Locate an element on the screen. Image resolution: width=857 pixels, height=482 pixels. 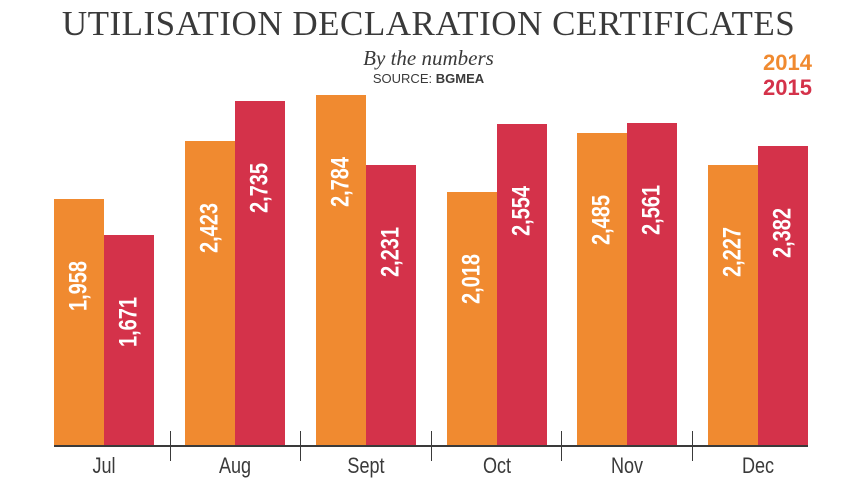
chart-title: UTILISATION DECLARATION CERTIFICATES is located at coordinates (428, 23).